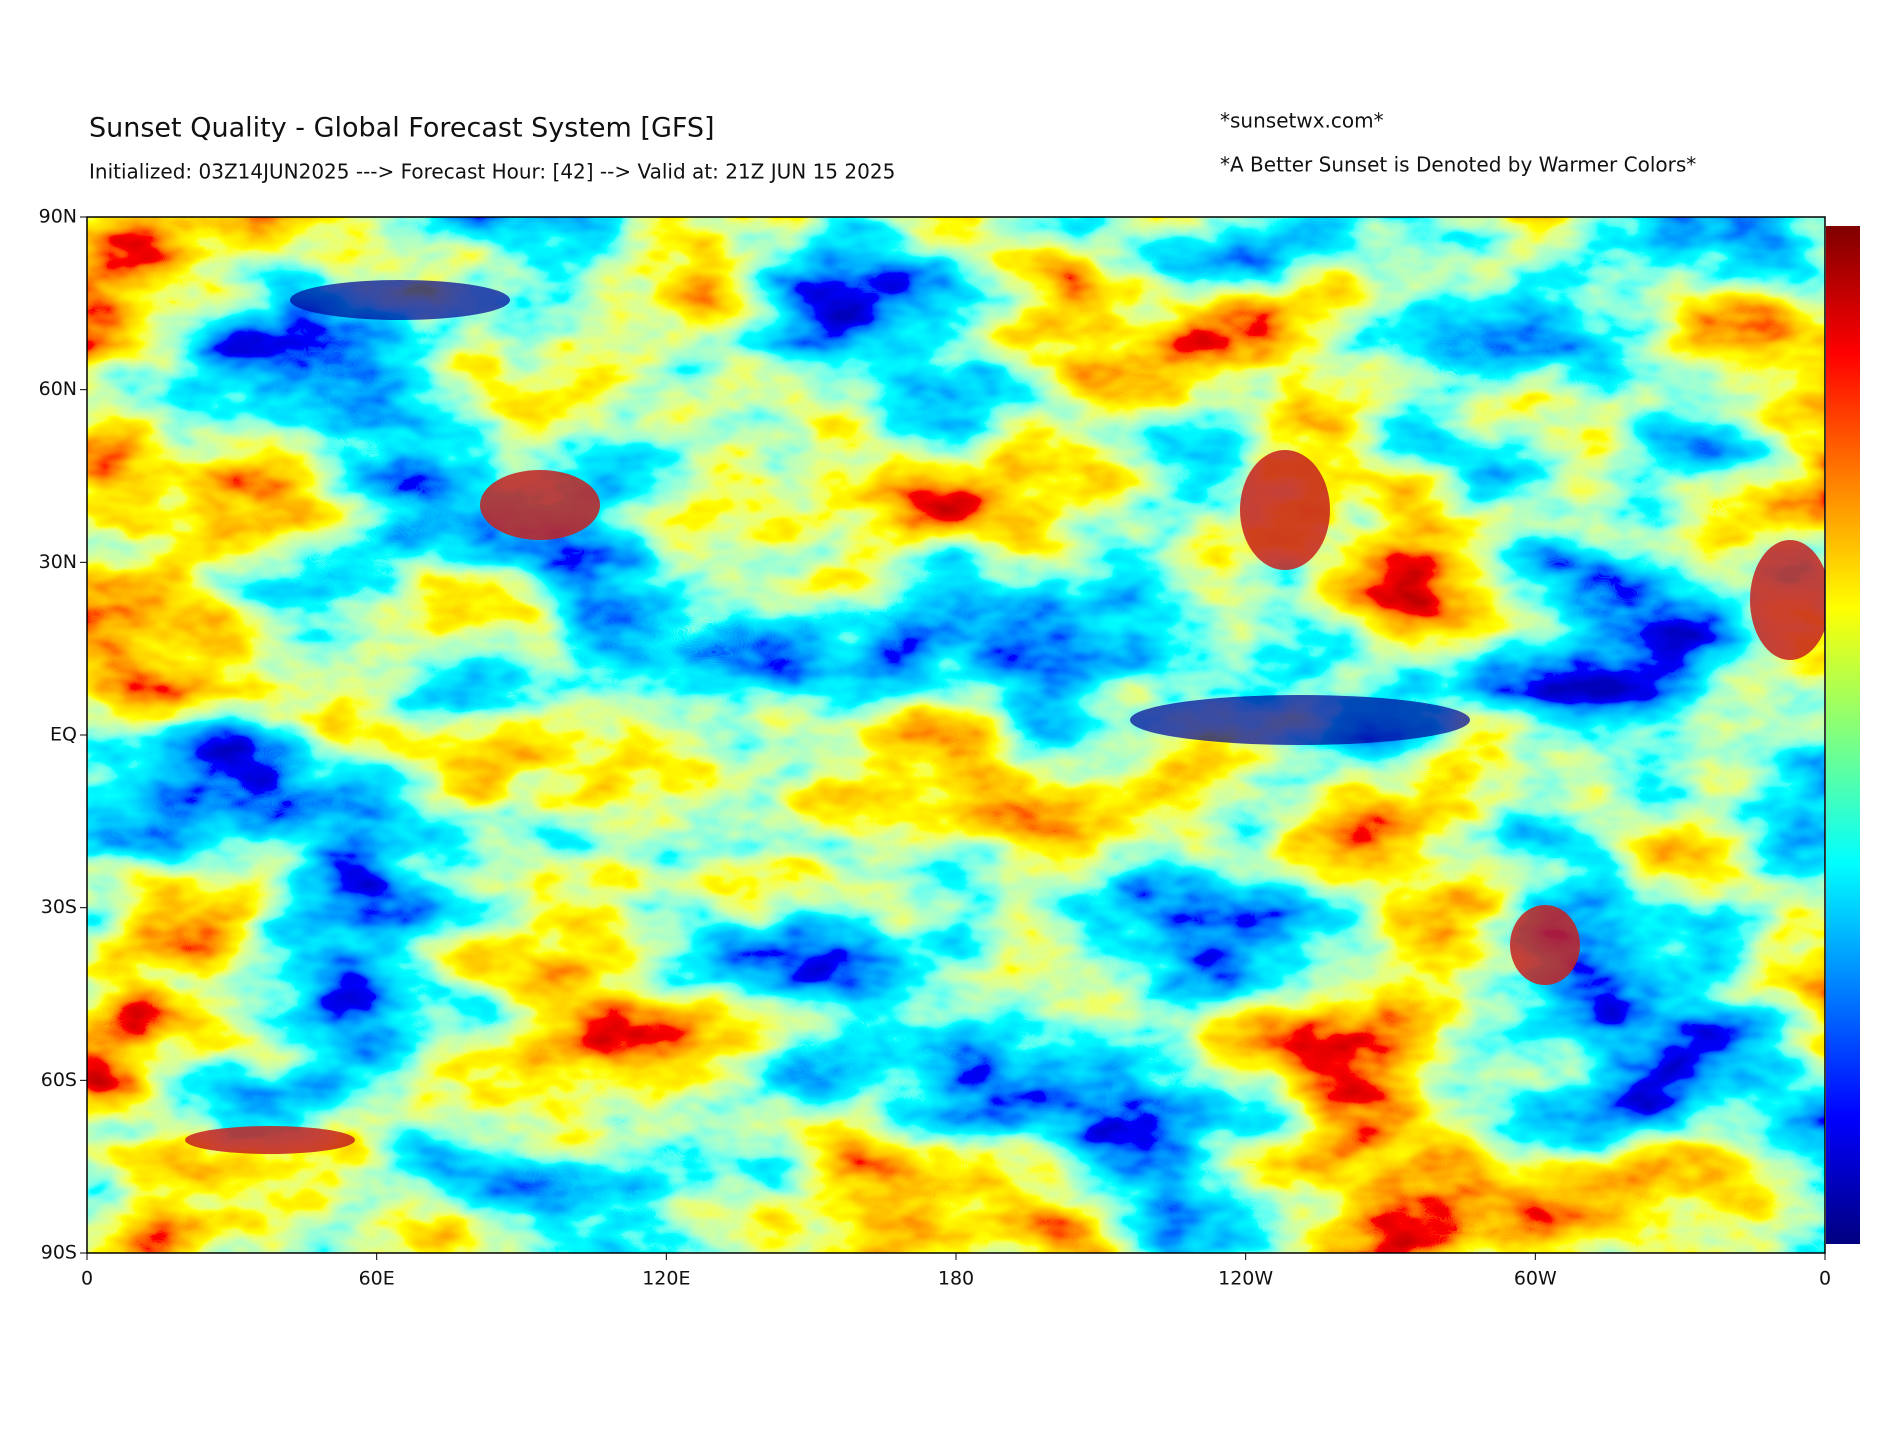 This screenshot has width=1885, height=1450. I want to click on lat-label: 30S, so click(59, 907).